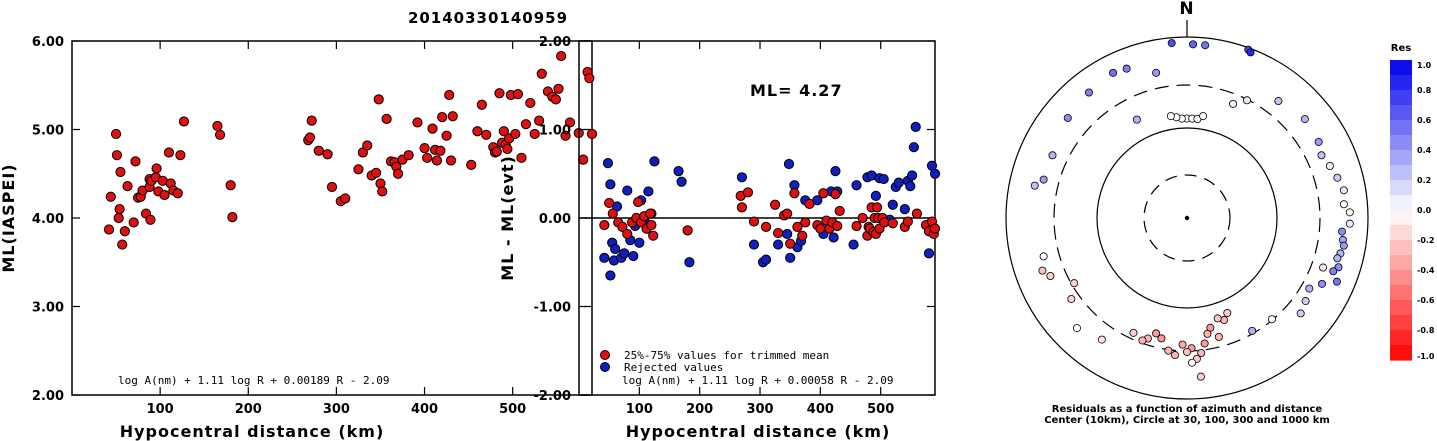  Describe the element at coordinates (1426, 300) in the screenshot. I see `colorbar-tick-label: -0.6` at that location.